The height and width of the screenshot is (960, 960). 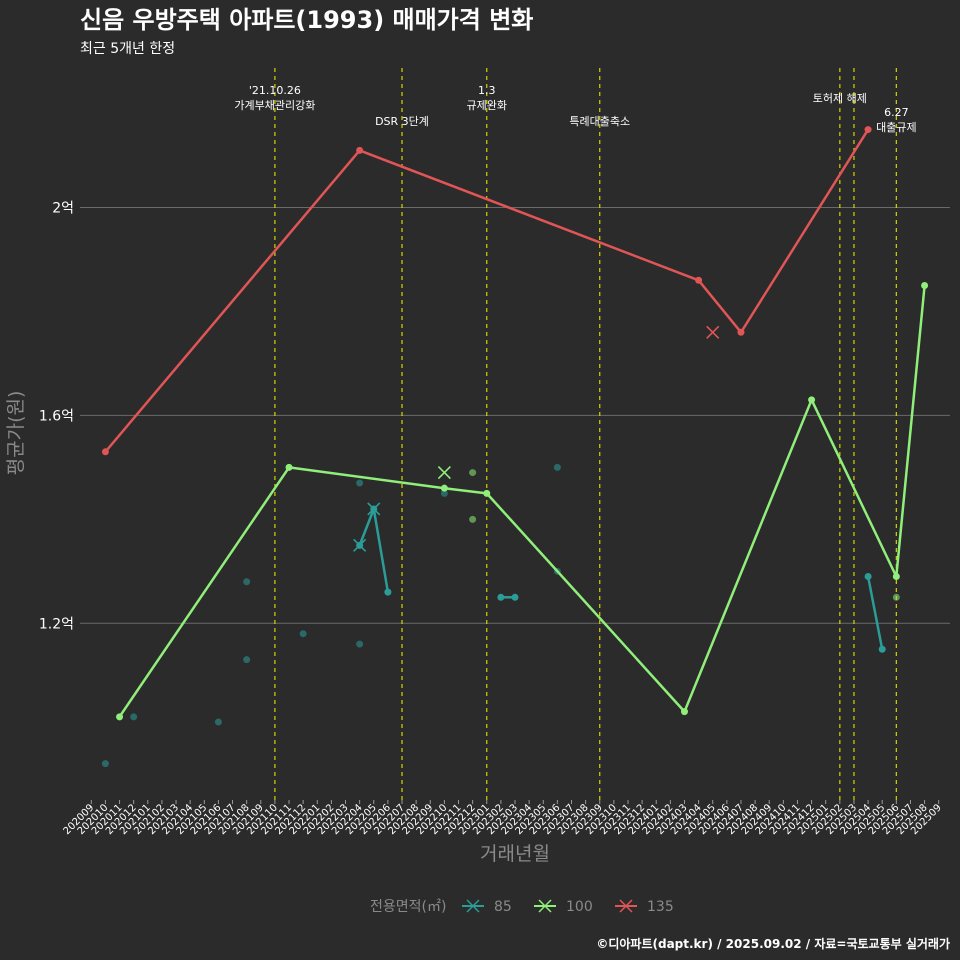 What do you see at coordinates (487, 105) in the screenshot?
I see `event-label: 규제완화` at bounding box center [487, 105].